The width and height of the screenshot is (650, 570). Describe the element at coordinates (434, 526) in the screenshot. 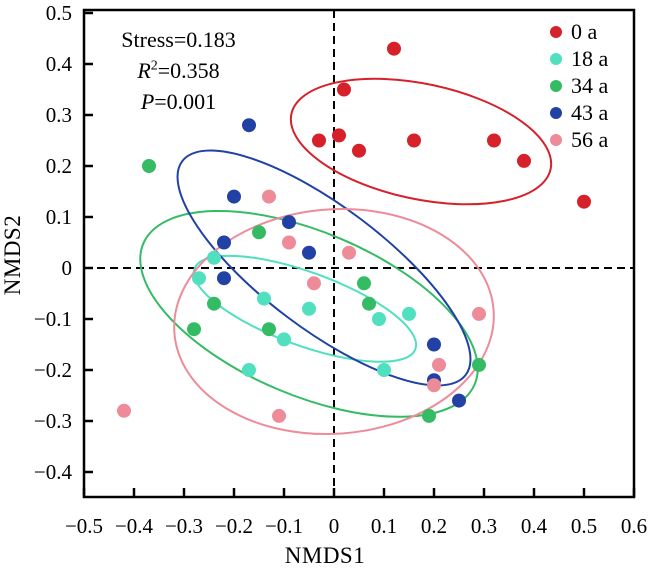

I see `x-tick-label: 0.2` at that location.